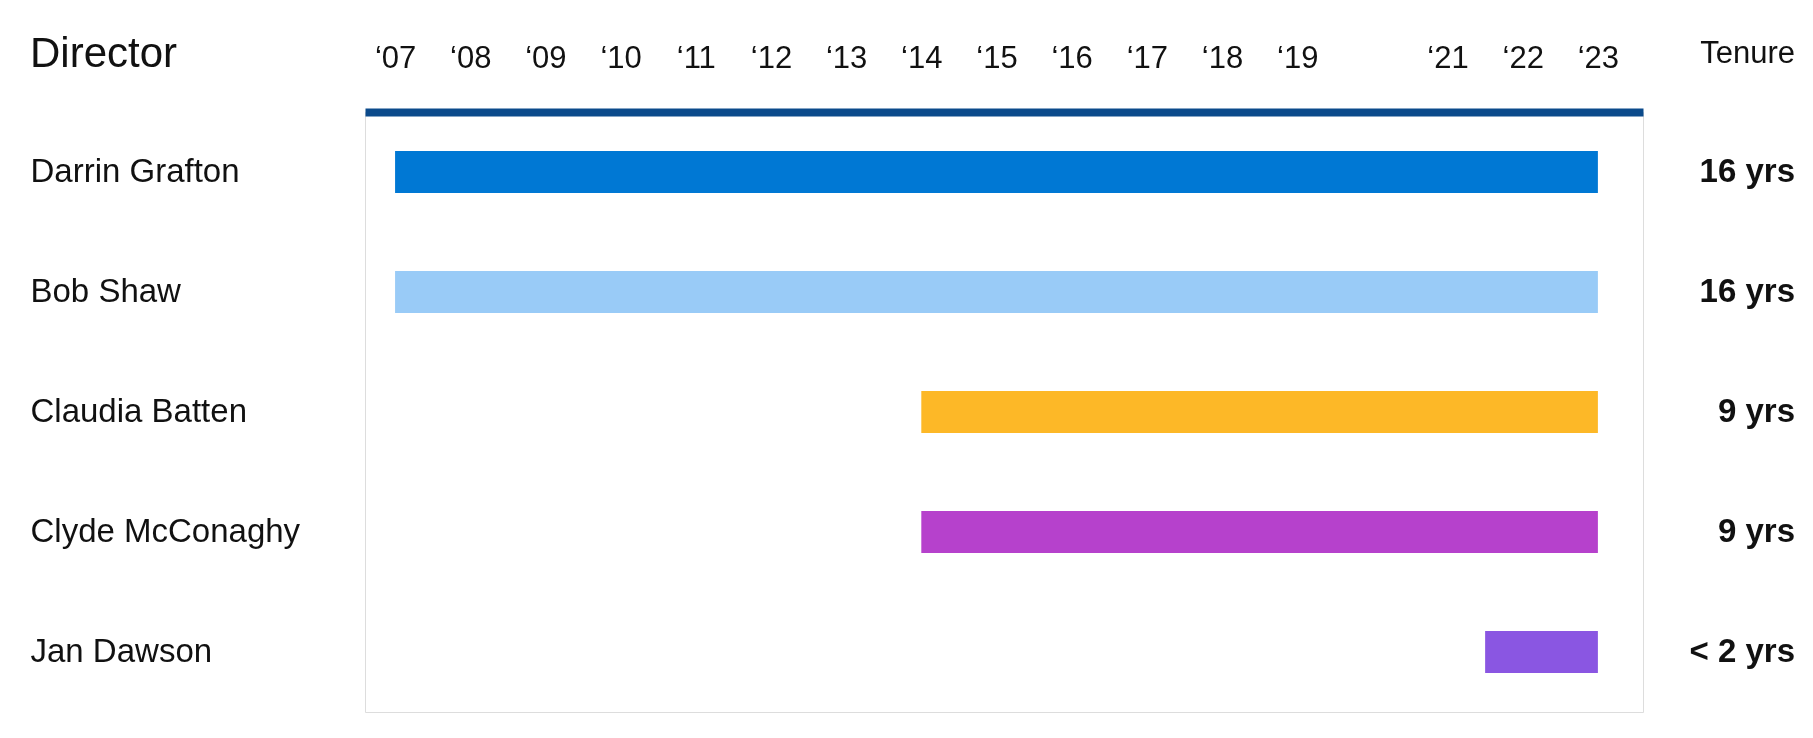 This screenshot has width=1813, height=738. I want to click on y-axis-title: Director, so click(104, 52).